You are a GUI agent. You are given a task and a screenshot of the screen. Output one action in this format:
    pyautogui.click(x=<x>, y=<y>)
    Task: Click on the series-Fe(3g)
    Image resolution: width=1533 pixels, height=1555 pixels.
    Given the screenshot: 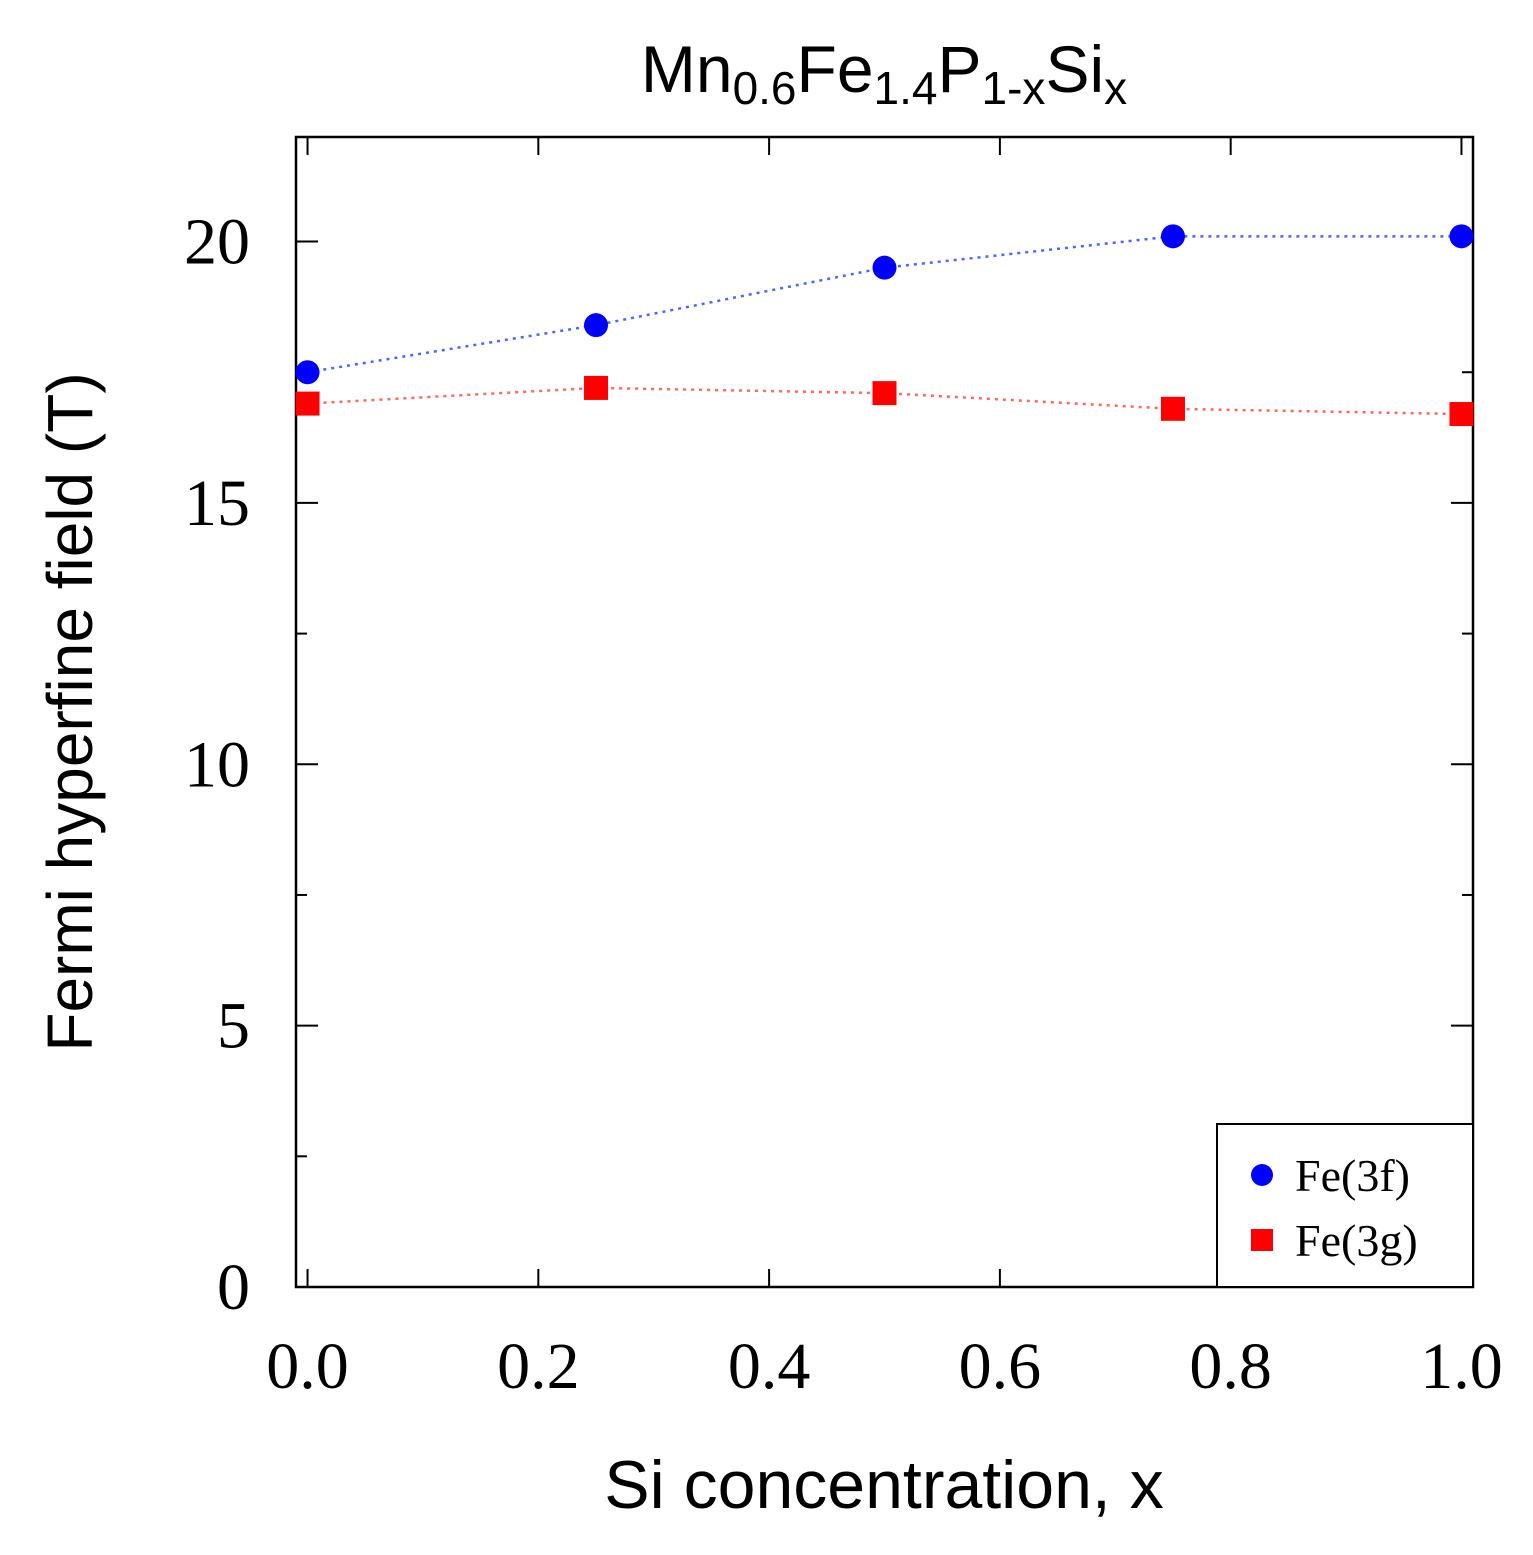 What is the action you would take?
    pyautogui.click(x=884, y=401)
    